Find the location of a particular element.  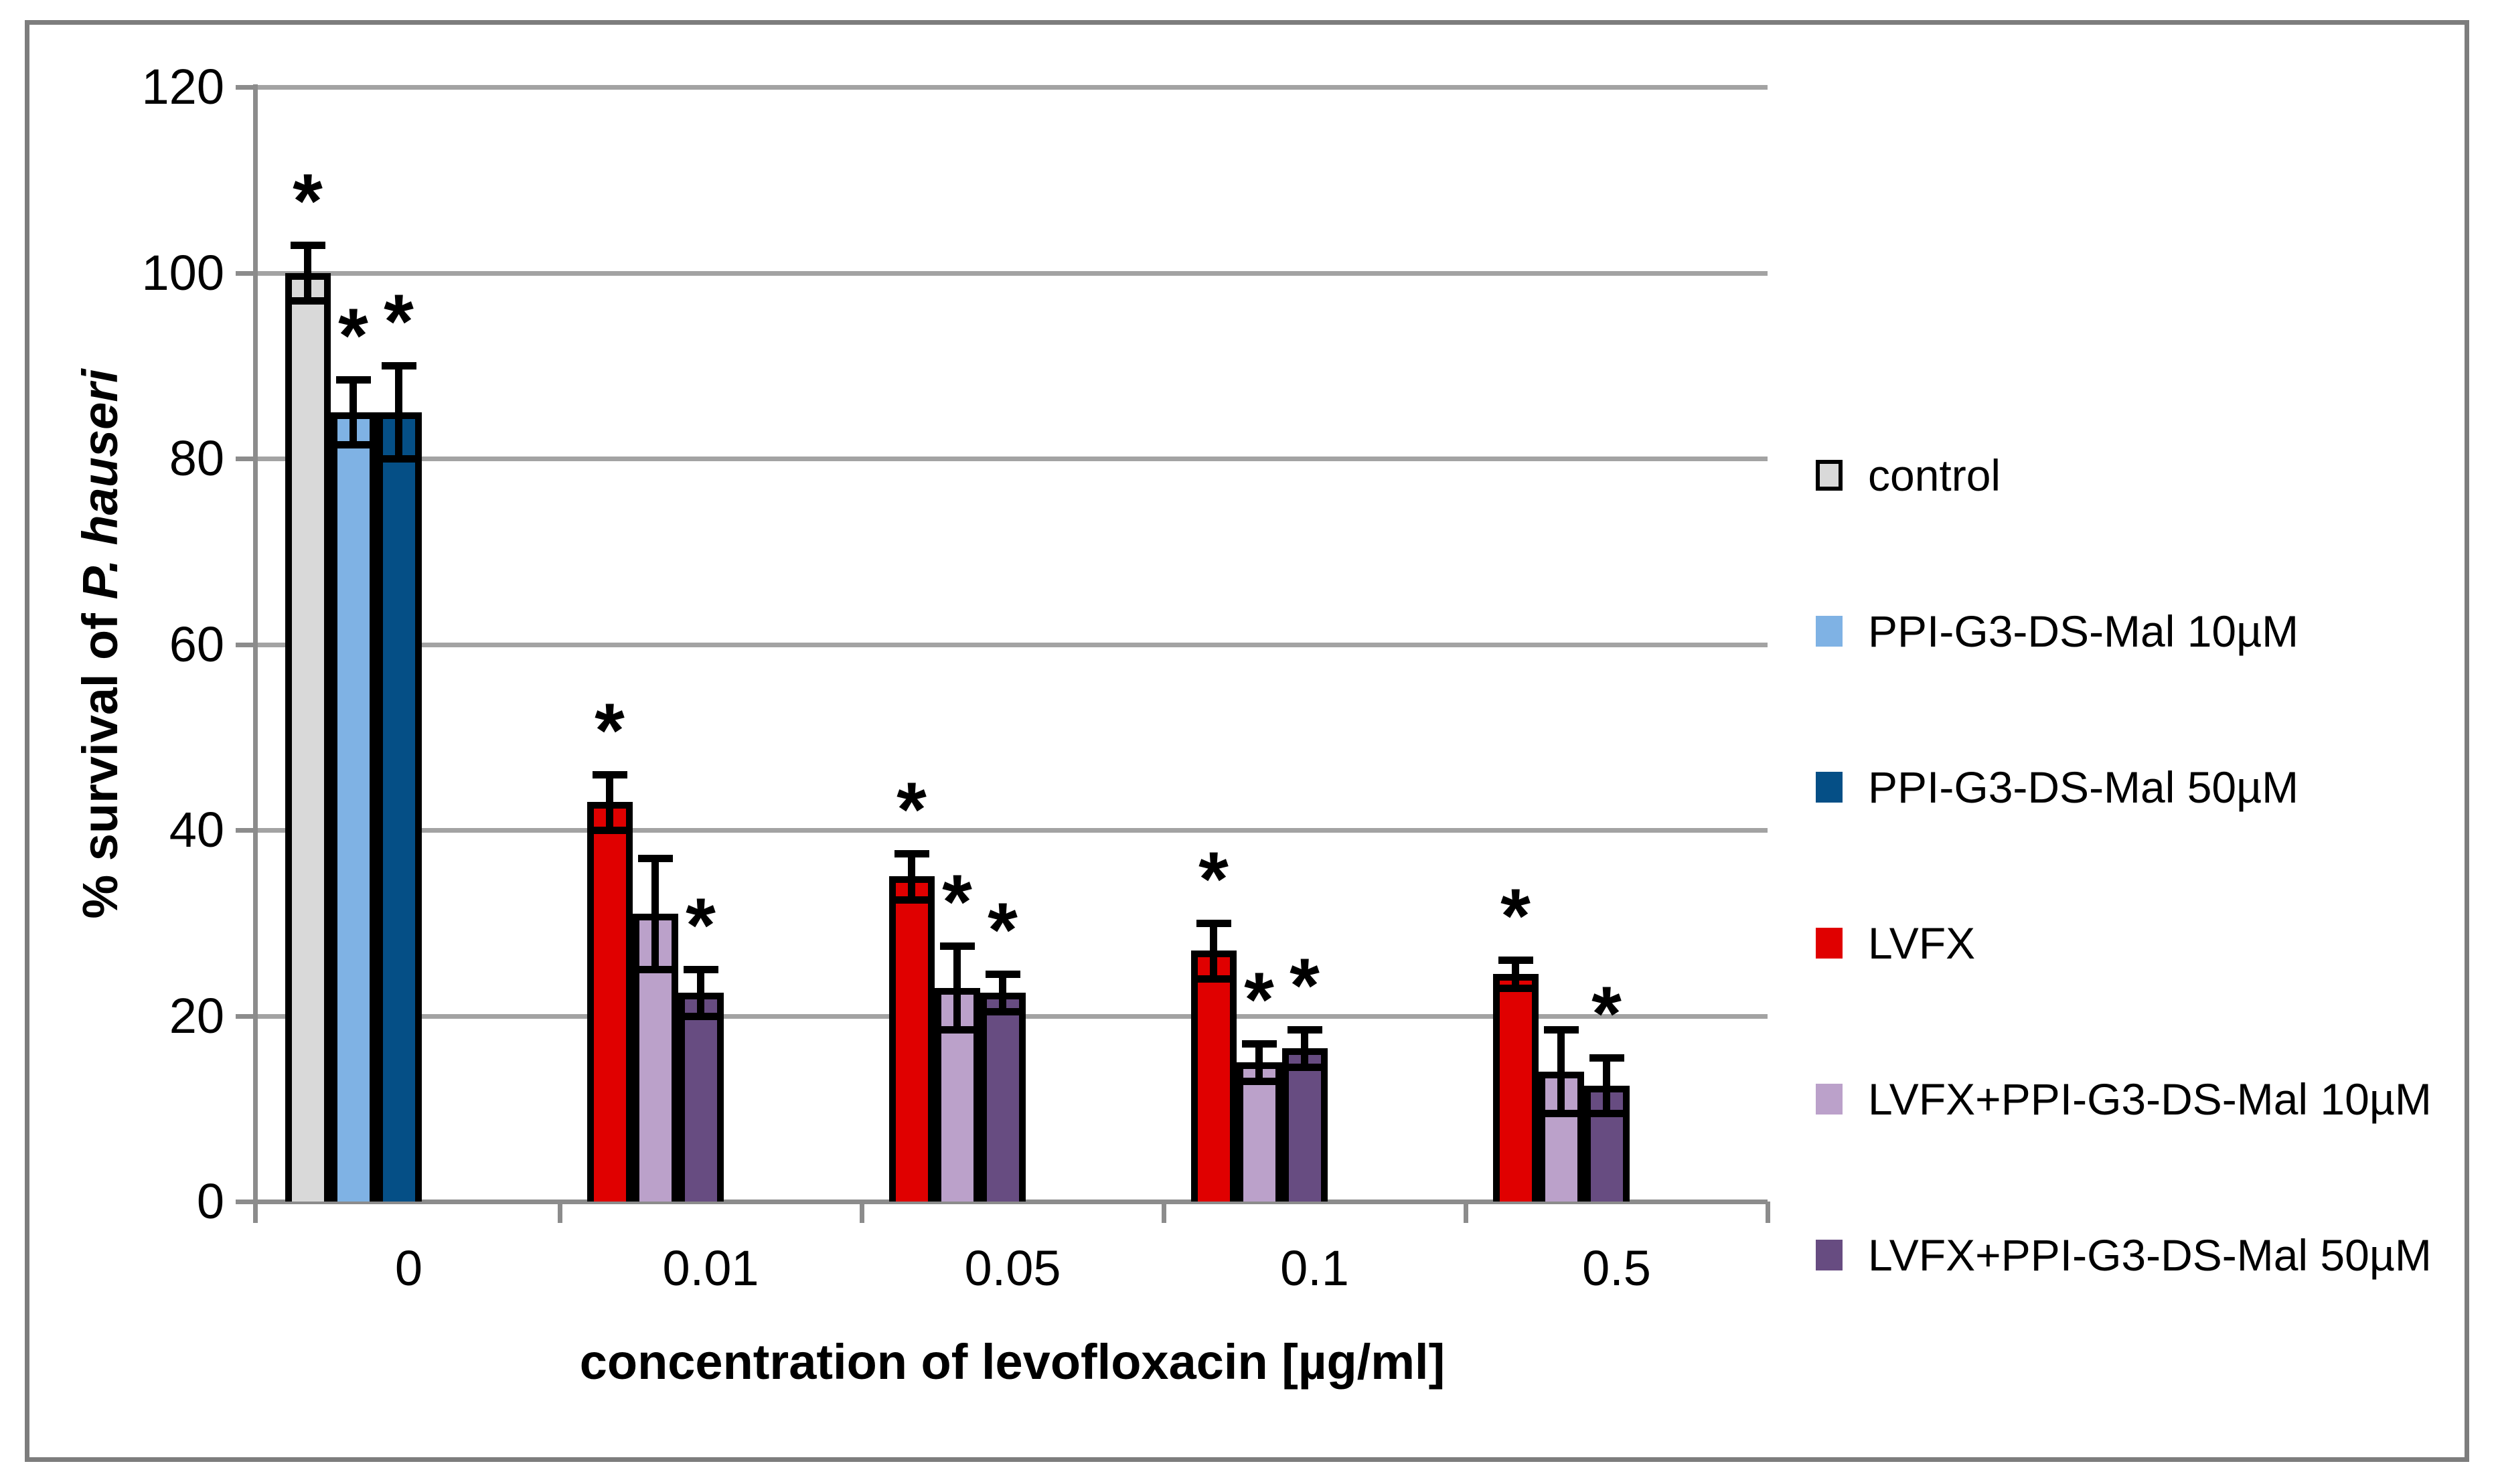

y-axis-title: % survival of P. hauseri is located at coordinates (100, 644).